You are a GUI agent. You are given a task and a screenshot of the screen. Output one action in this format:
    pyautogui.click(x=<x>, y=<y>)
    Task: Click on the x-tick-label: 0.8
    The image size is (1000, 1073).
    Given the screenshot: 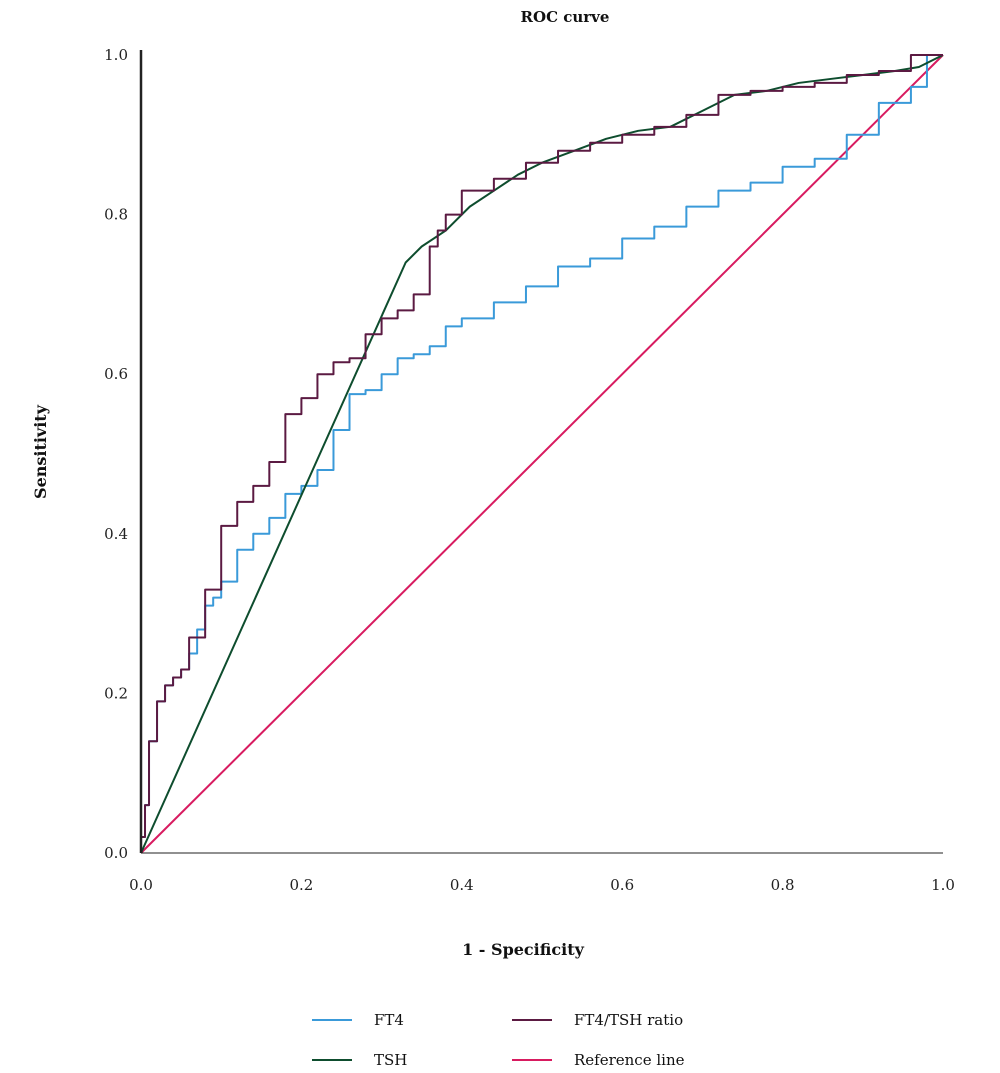 What is the action you would take?
    pyautogui.click(x=783, y=885)
    